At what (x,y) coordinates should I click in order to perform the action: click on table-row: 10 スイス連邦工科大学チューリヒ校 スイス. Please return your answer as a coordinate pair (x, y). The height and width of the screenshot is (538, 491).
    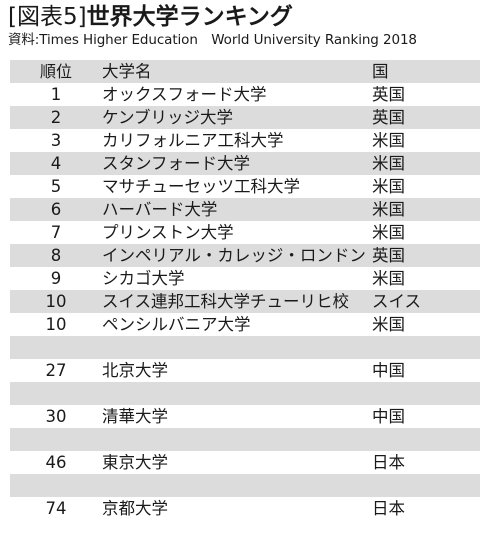
    Looking at the image, I should click on (245, 301).